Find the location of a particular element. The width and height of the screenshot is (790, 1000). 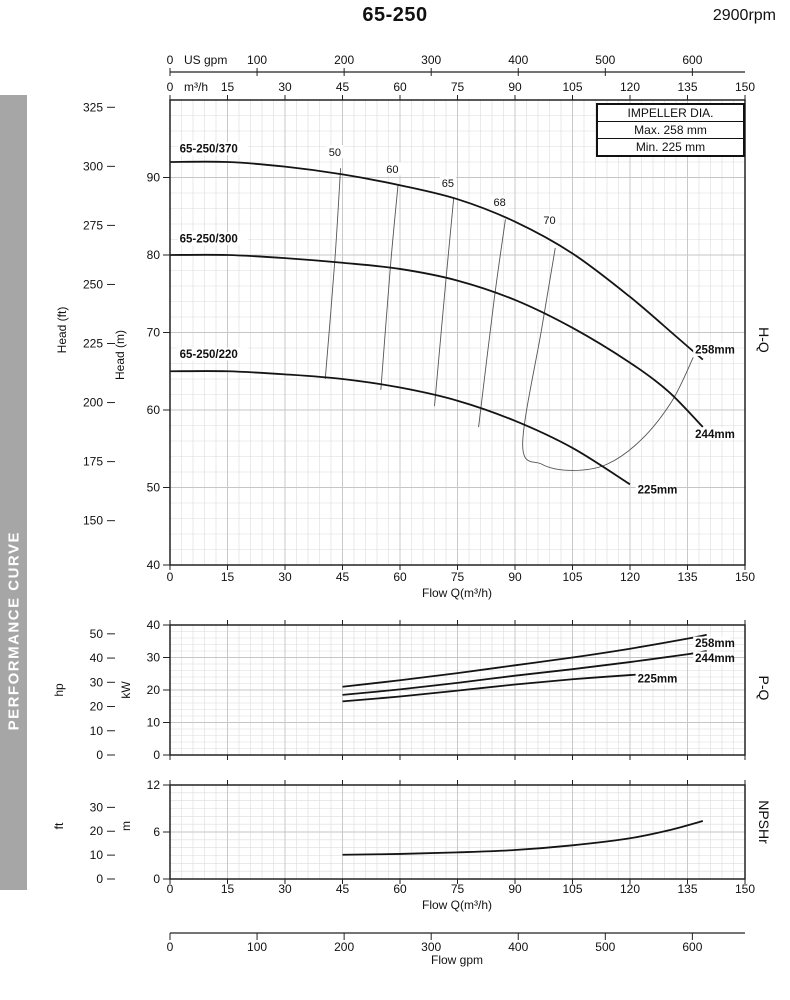

section-label-npshr: NPSHr is located at coordinates (764, 822).